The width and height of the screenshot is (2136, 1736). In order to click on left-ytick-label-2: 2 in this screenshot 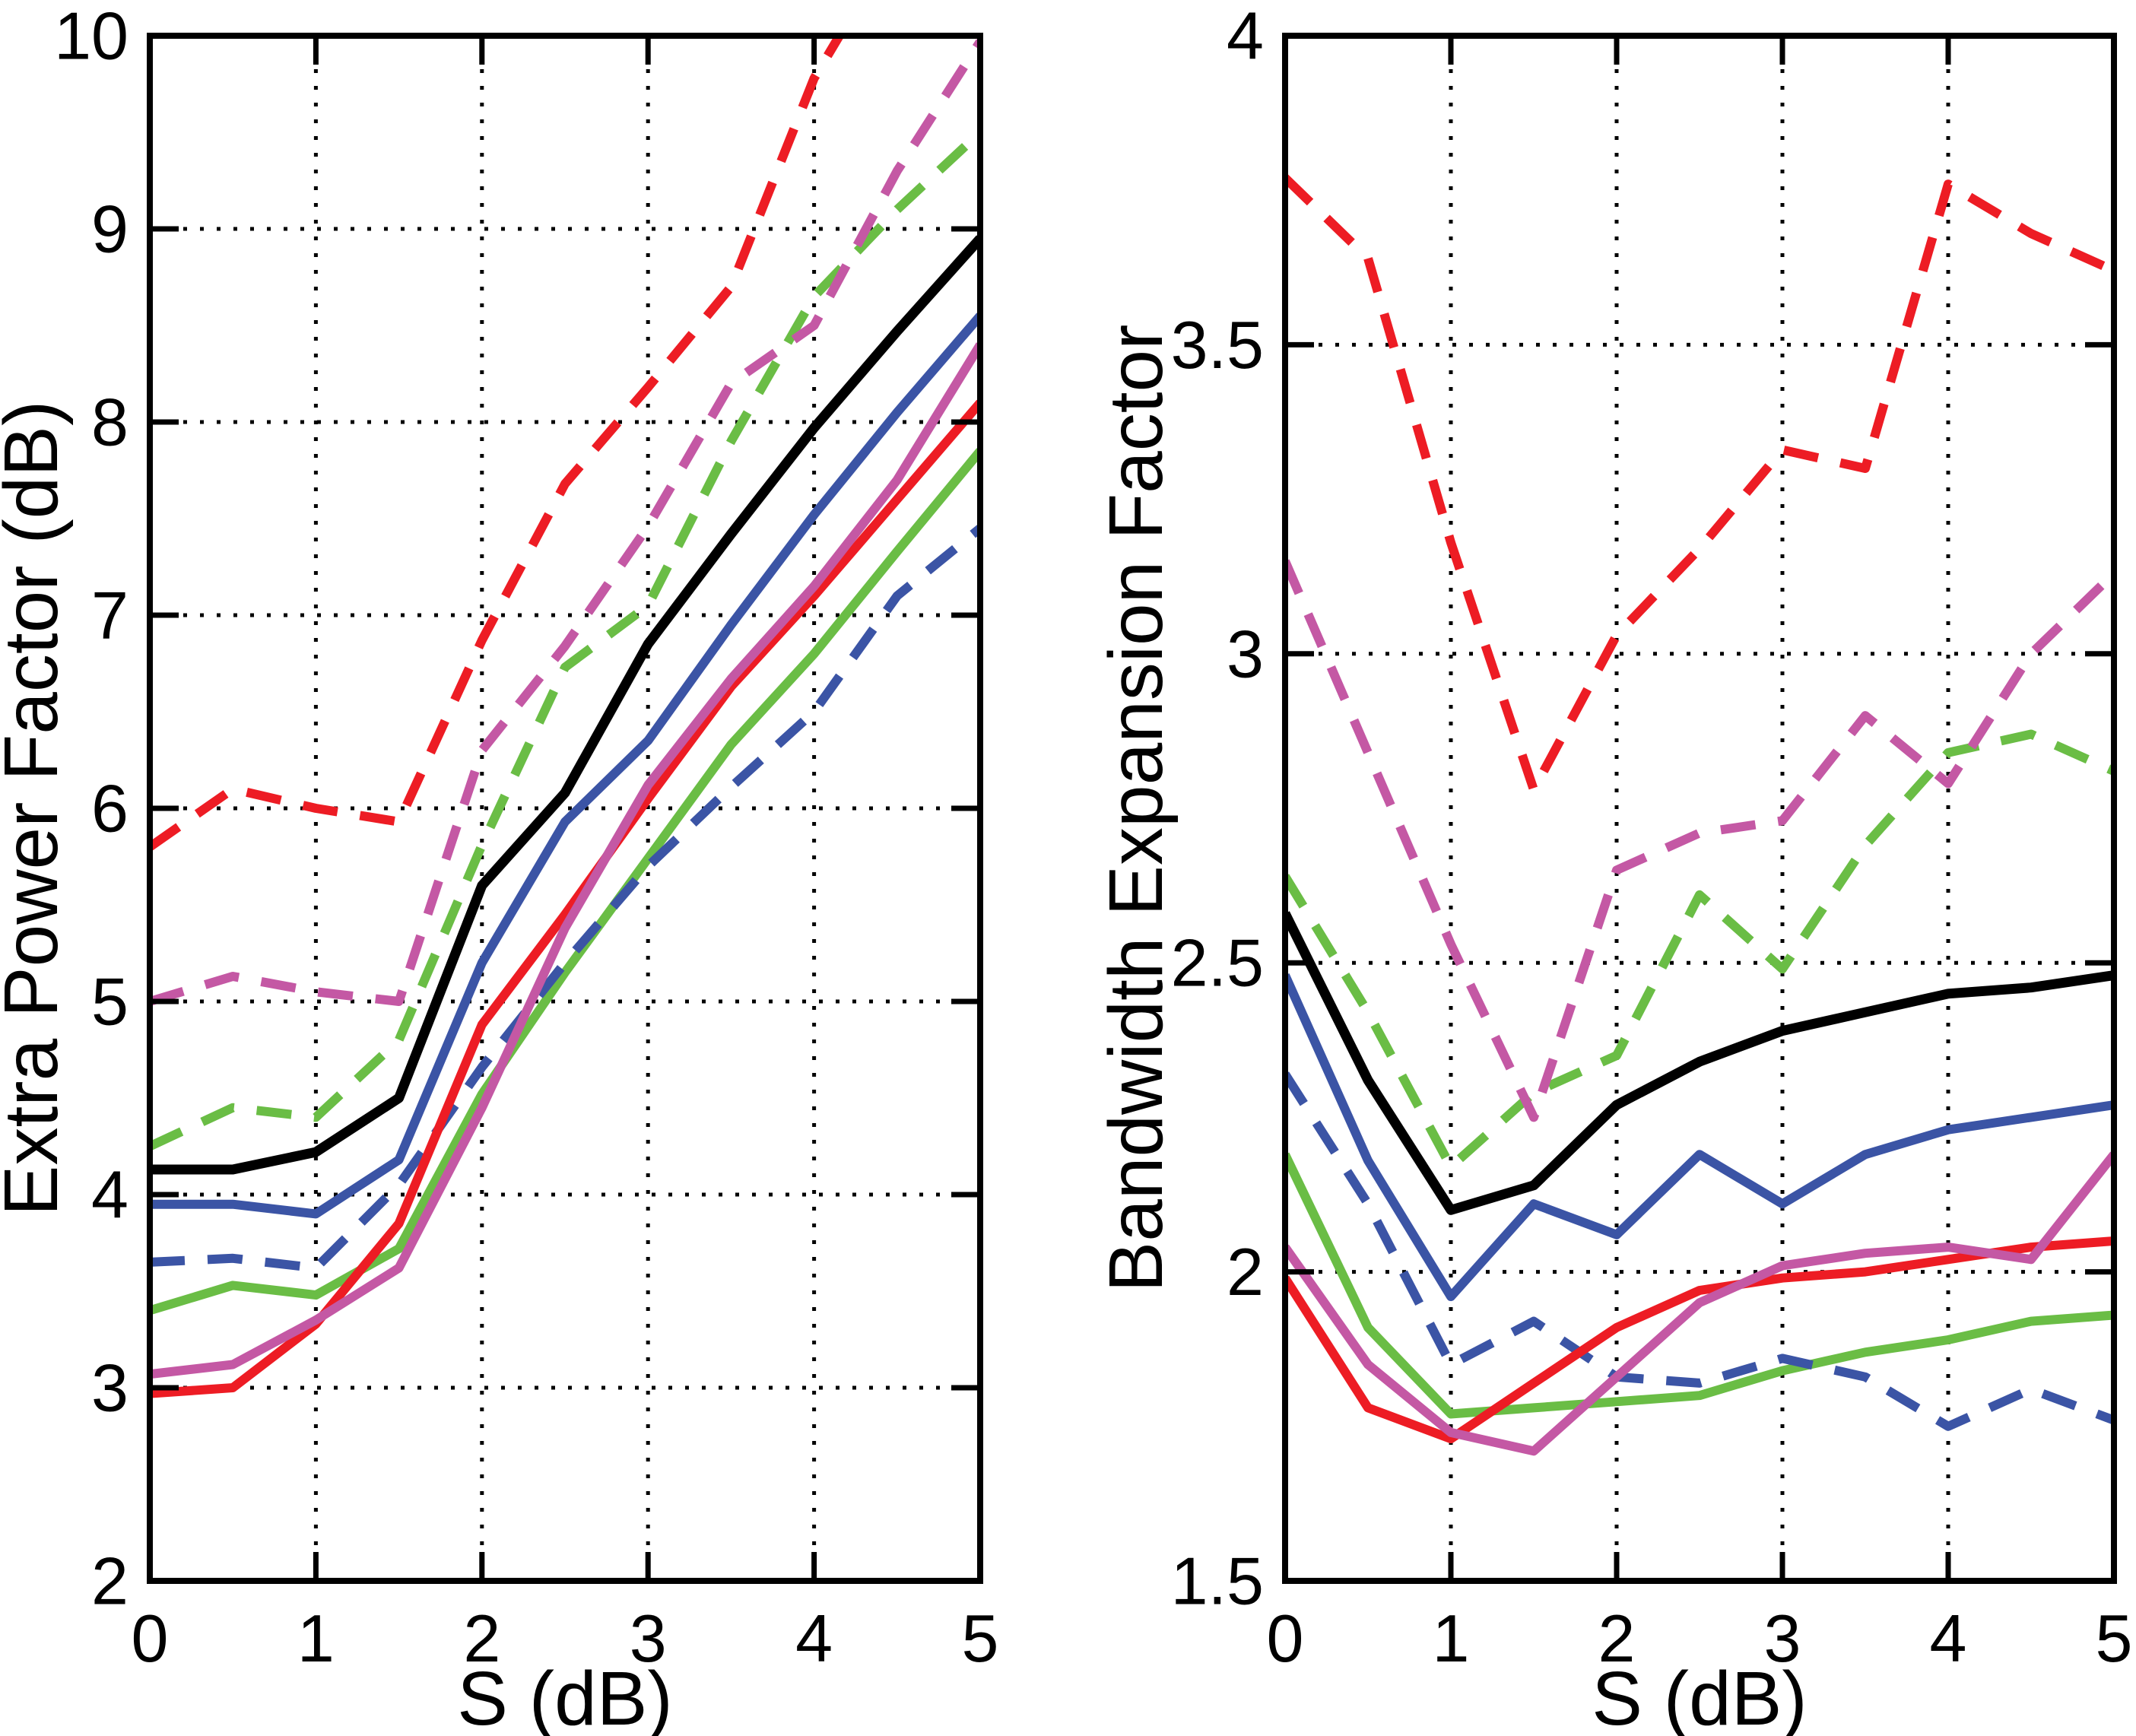, I will do `click(110, 1581)`.